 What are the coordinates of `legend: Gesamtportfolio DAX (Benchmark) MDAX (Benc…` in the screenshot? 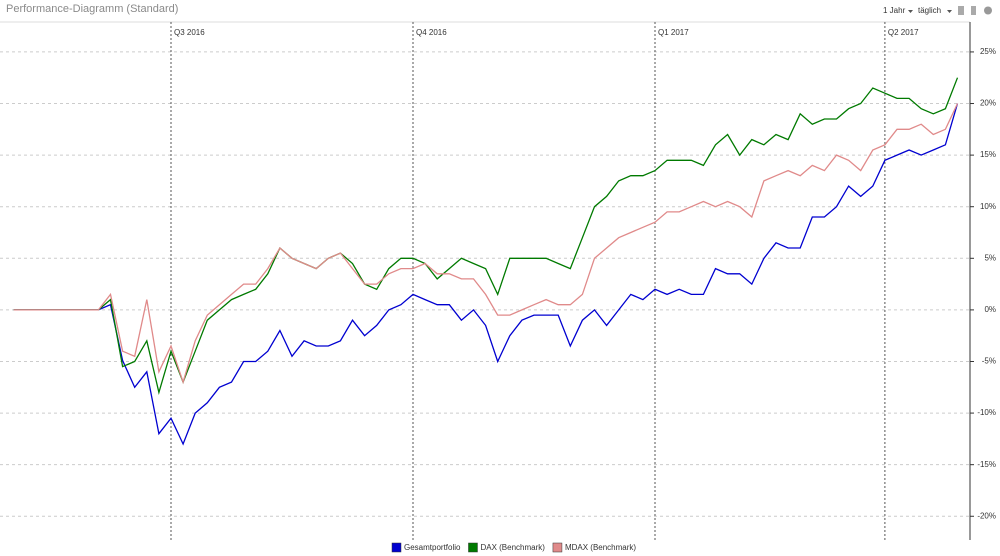 It's located at (513, 547).